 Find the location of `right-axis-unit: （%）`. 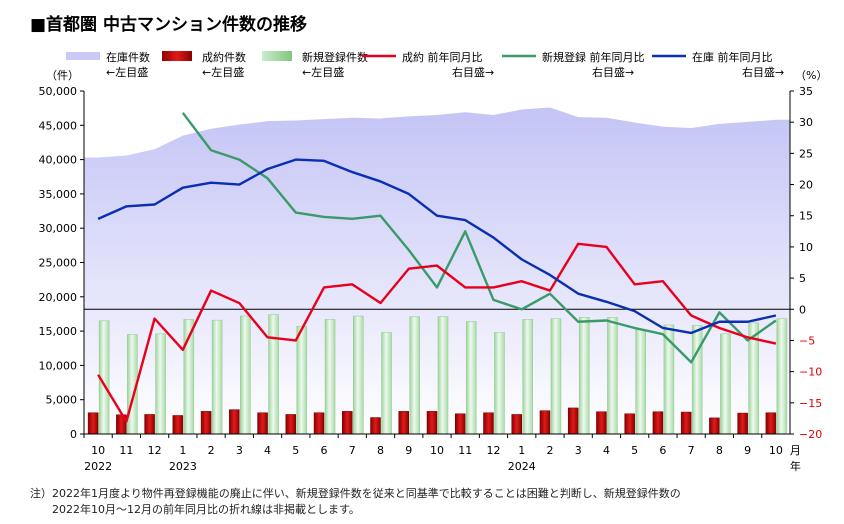

right-axis-unit: （%） is located at coordinates (811, 75).